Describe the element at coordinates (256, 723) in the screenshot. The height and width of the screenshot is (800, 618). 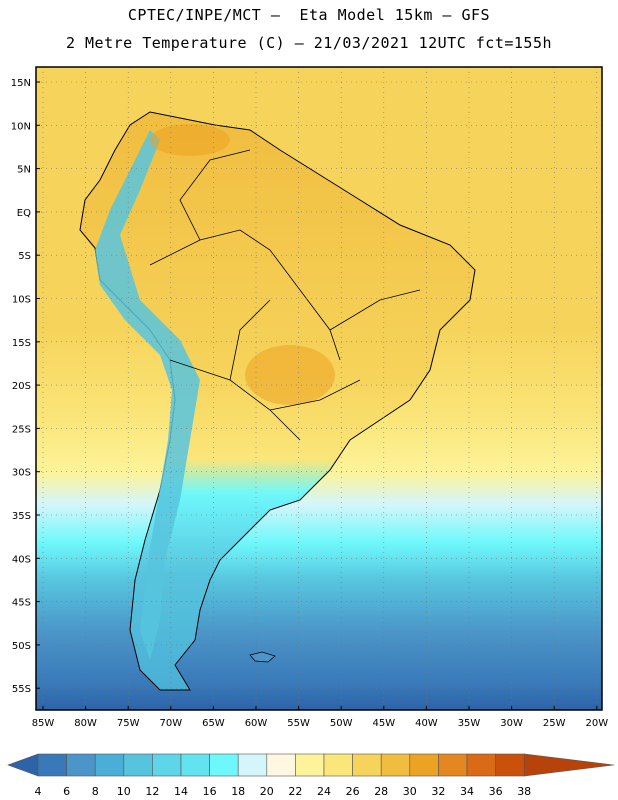
I see `longitude-label: 60W` at that location.